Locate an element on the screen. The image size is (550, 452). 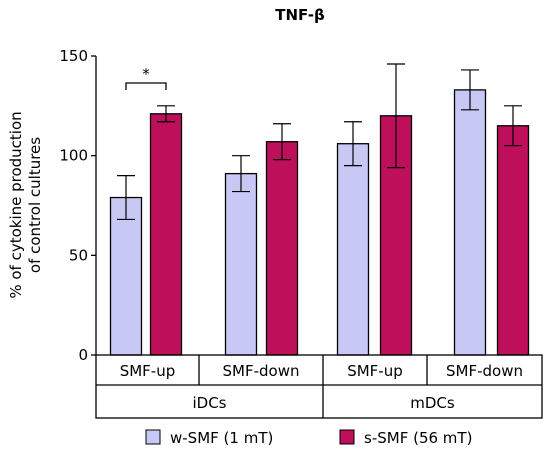
y-axis-label-line2: of control cultures is located at coordinates (35, 205).